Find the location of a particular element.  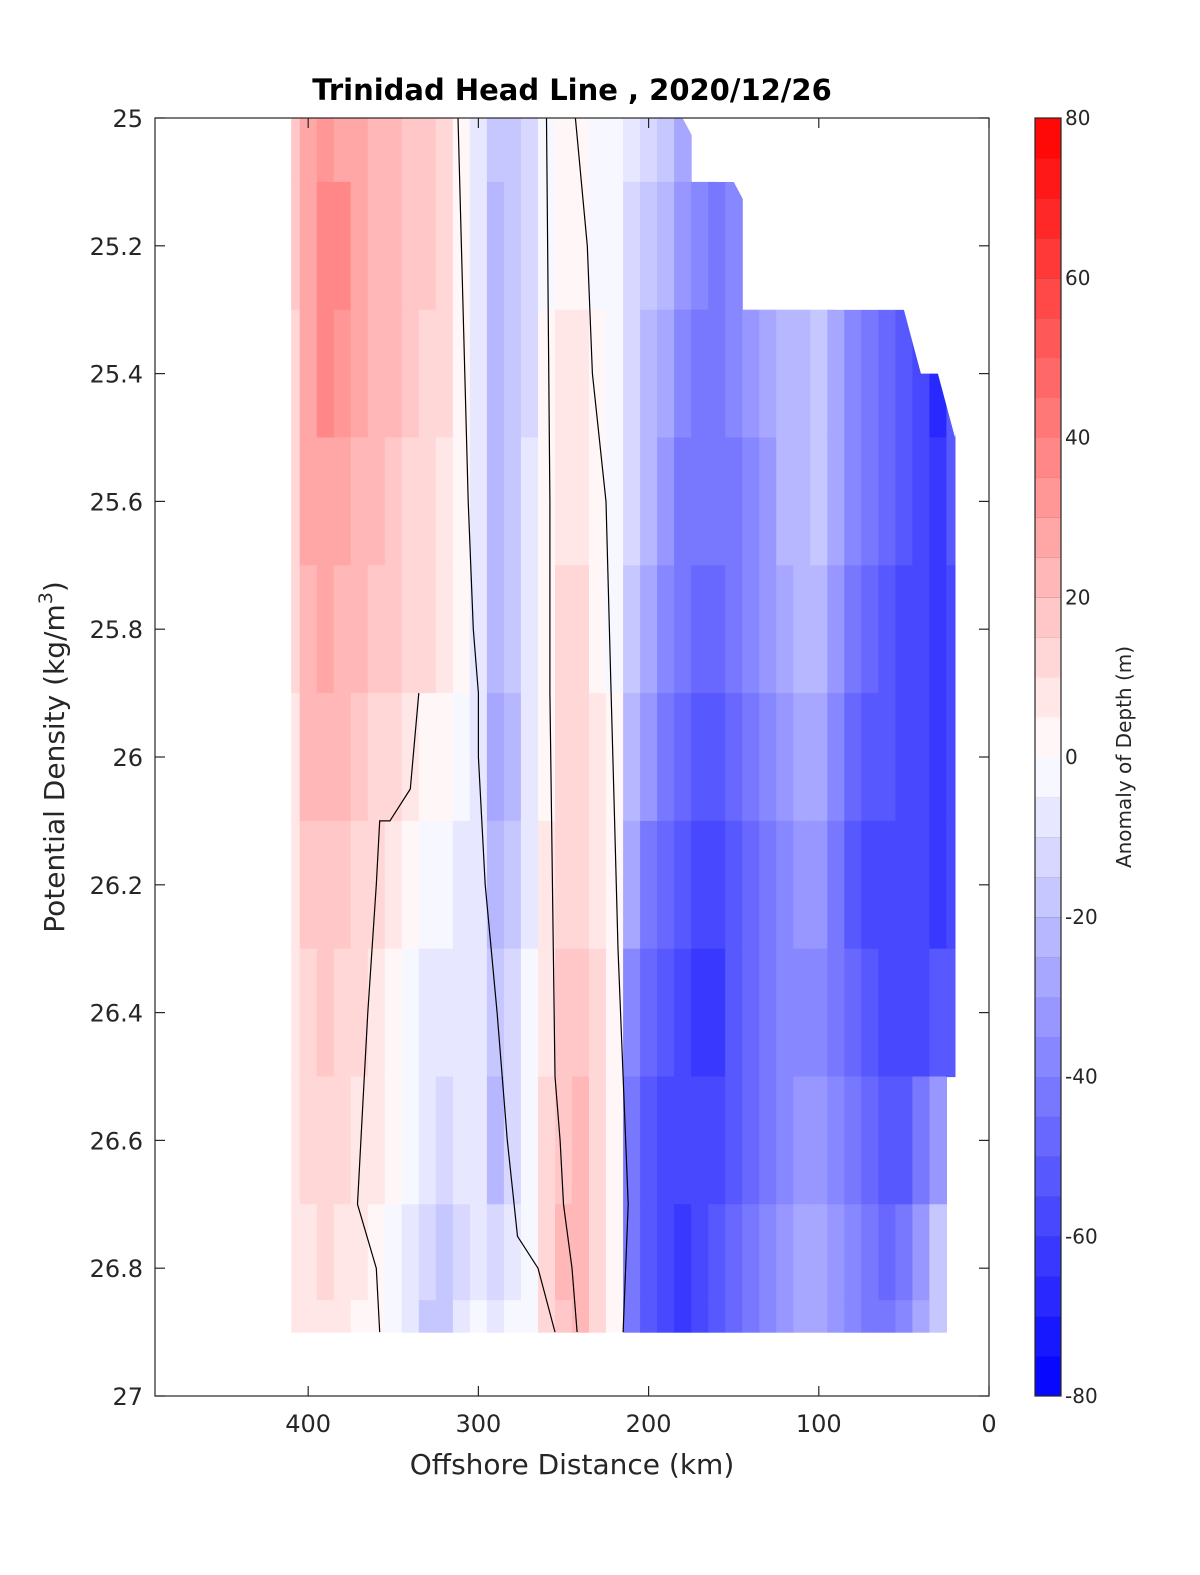

no-data-region is located at coordinates (835, 278).